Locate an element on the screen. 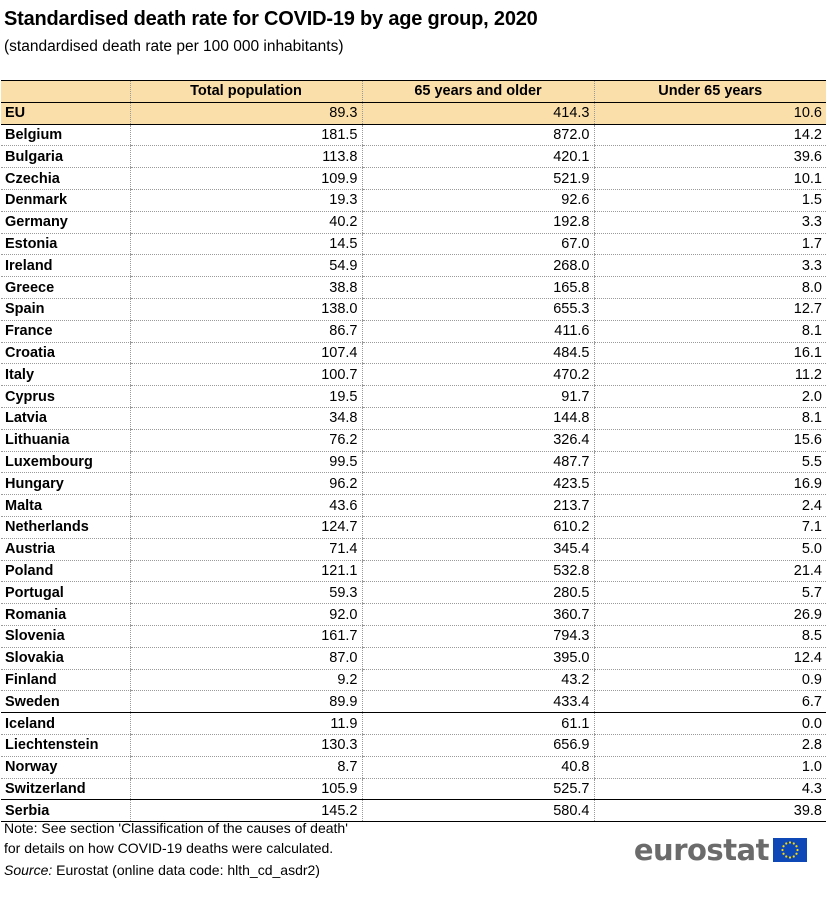 The height and width of the screenshot is (910, 827). country-cell: Belgium is located at coordinates (65, 135).